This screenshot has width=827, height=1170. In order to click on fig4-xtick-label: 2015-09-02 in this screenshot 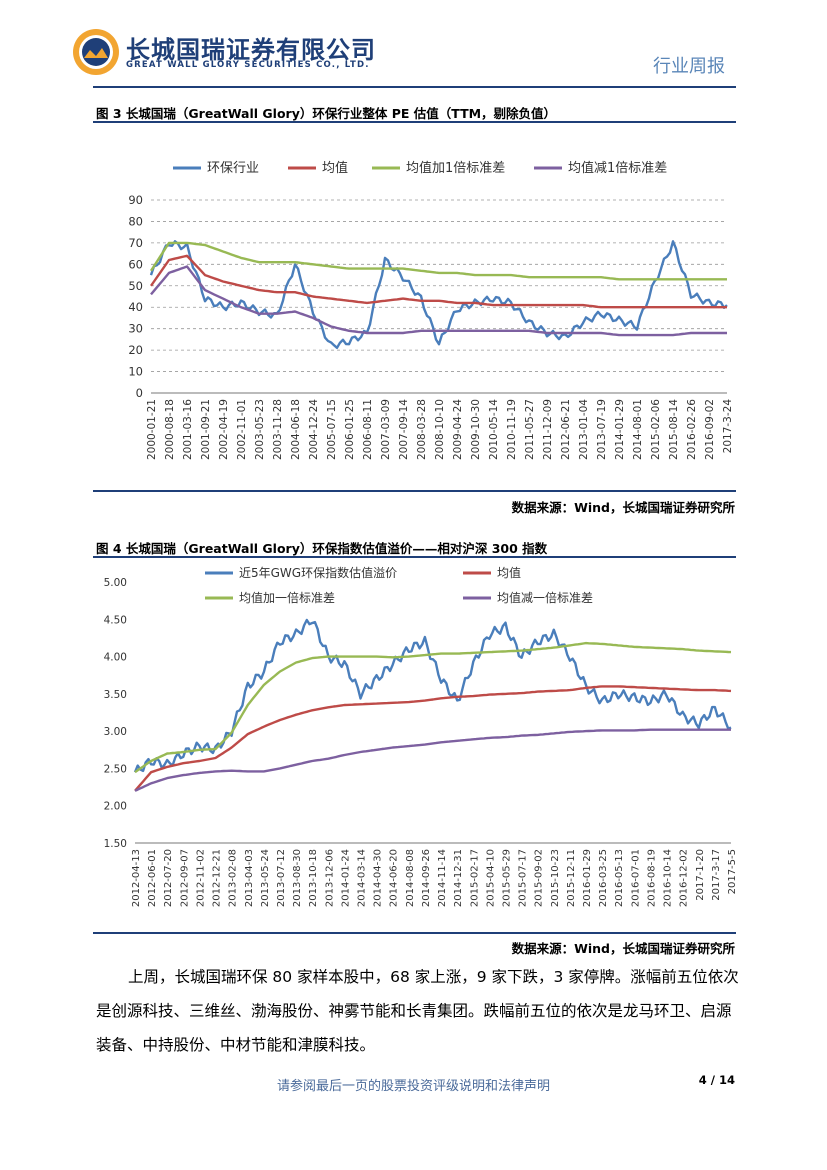, I will do `click(539, 878)`.